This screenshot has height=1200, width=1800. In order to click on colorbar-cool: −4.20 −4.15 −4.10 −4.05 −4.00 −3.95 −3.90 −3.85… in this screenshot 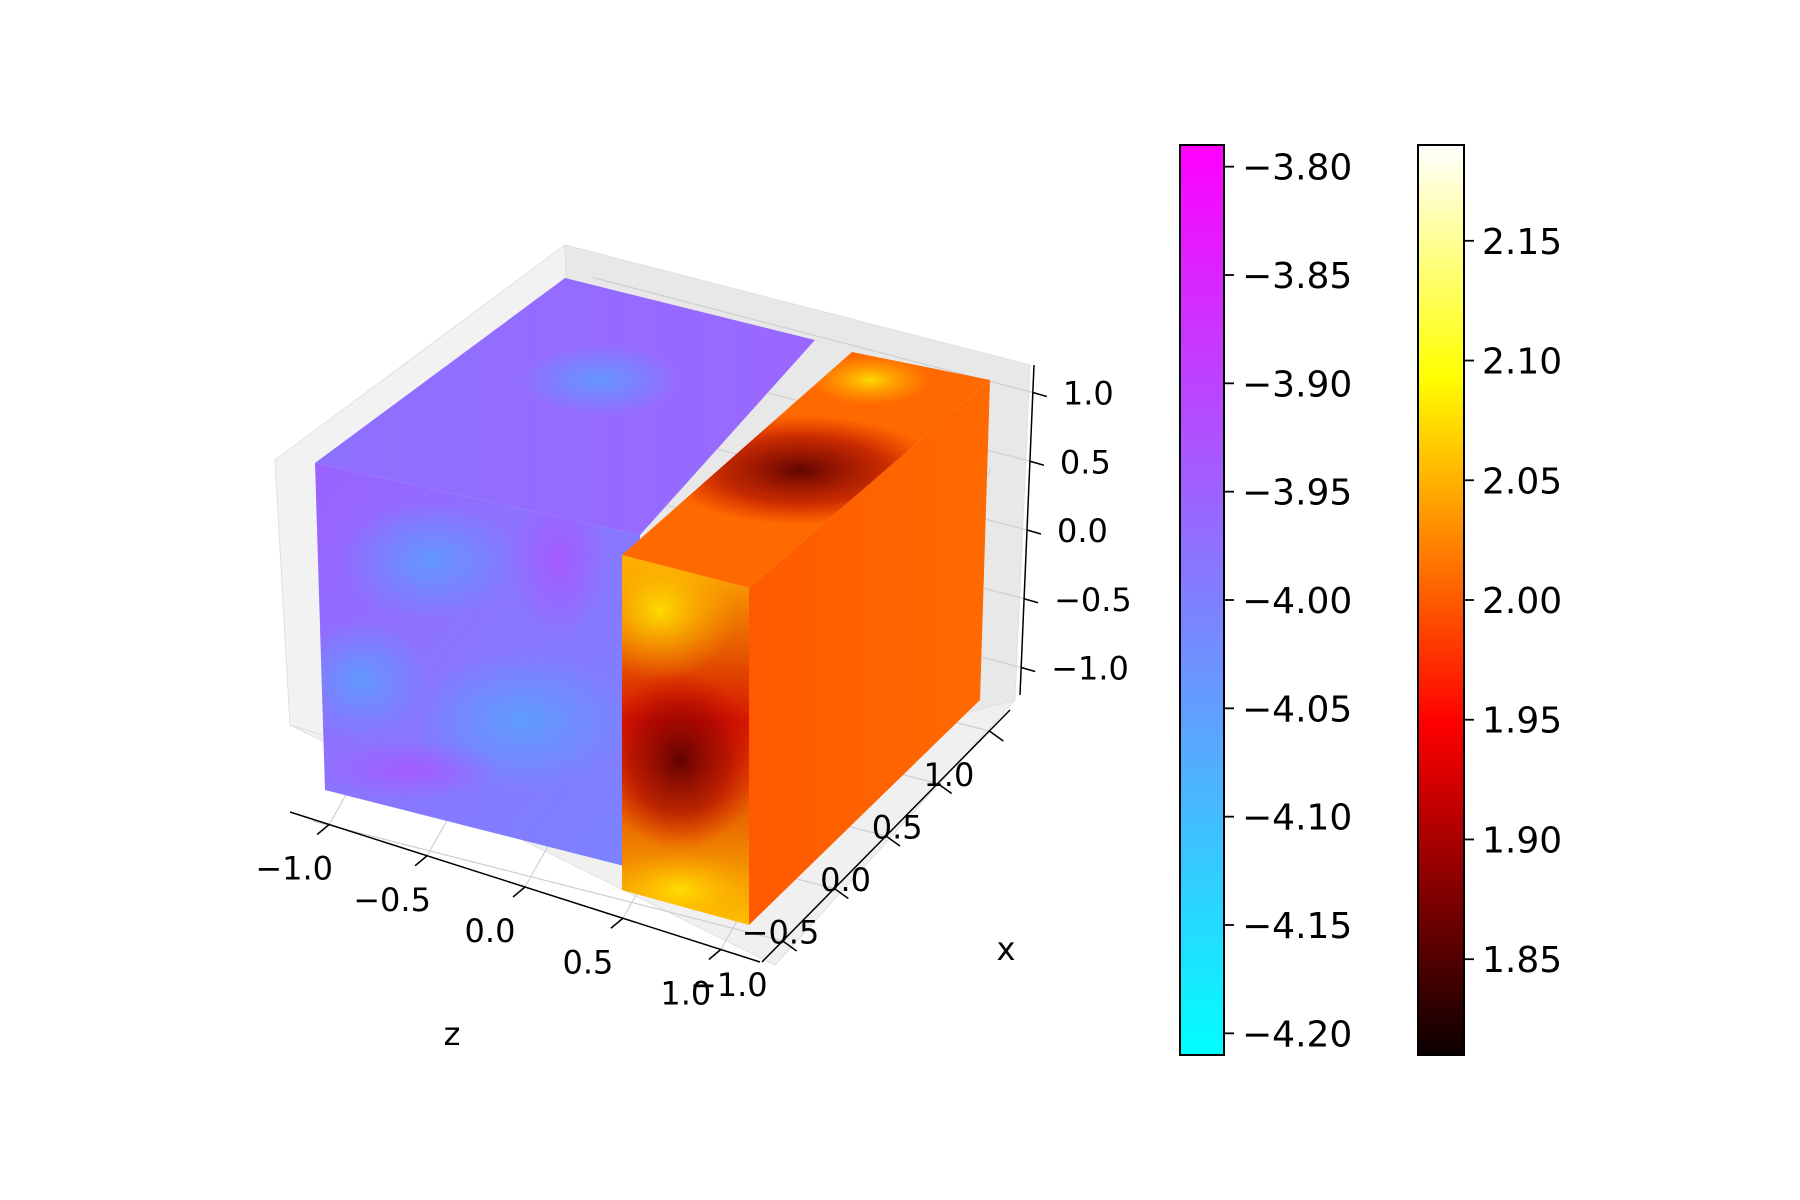, I will do `click(1265, 600)`.